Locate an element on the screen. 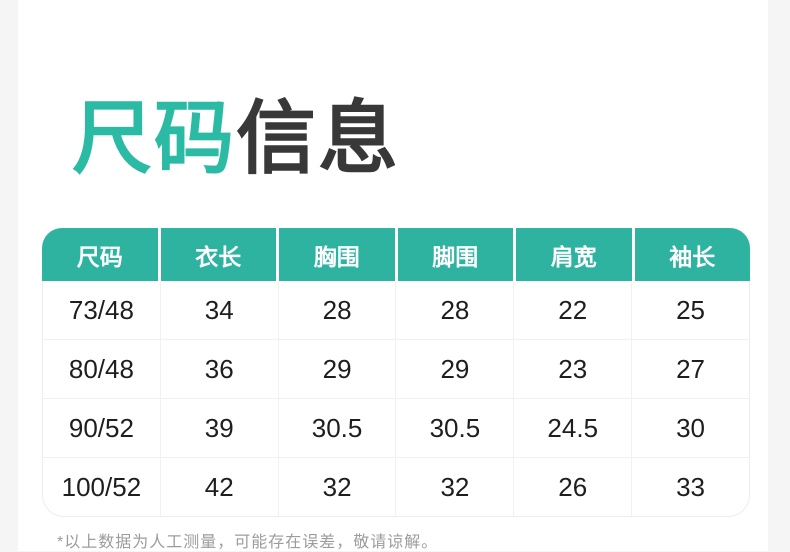  size-table-header-row: 尺码 衣长 胸围 脚围 肩宽 袖长 is located at coordinates (396, 254).